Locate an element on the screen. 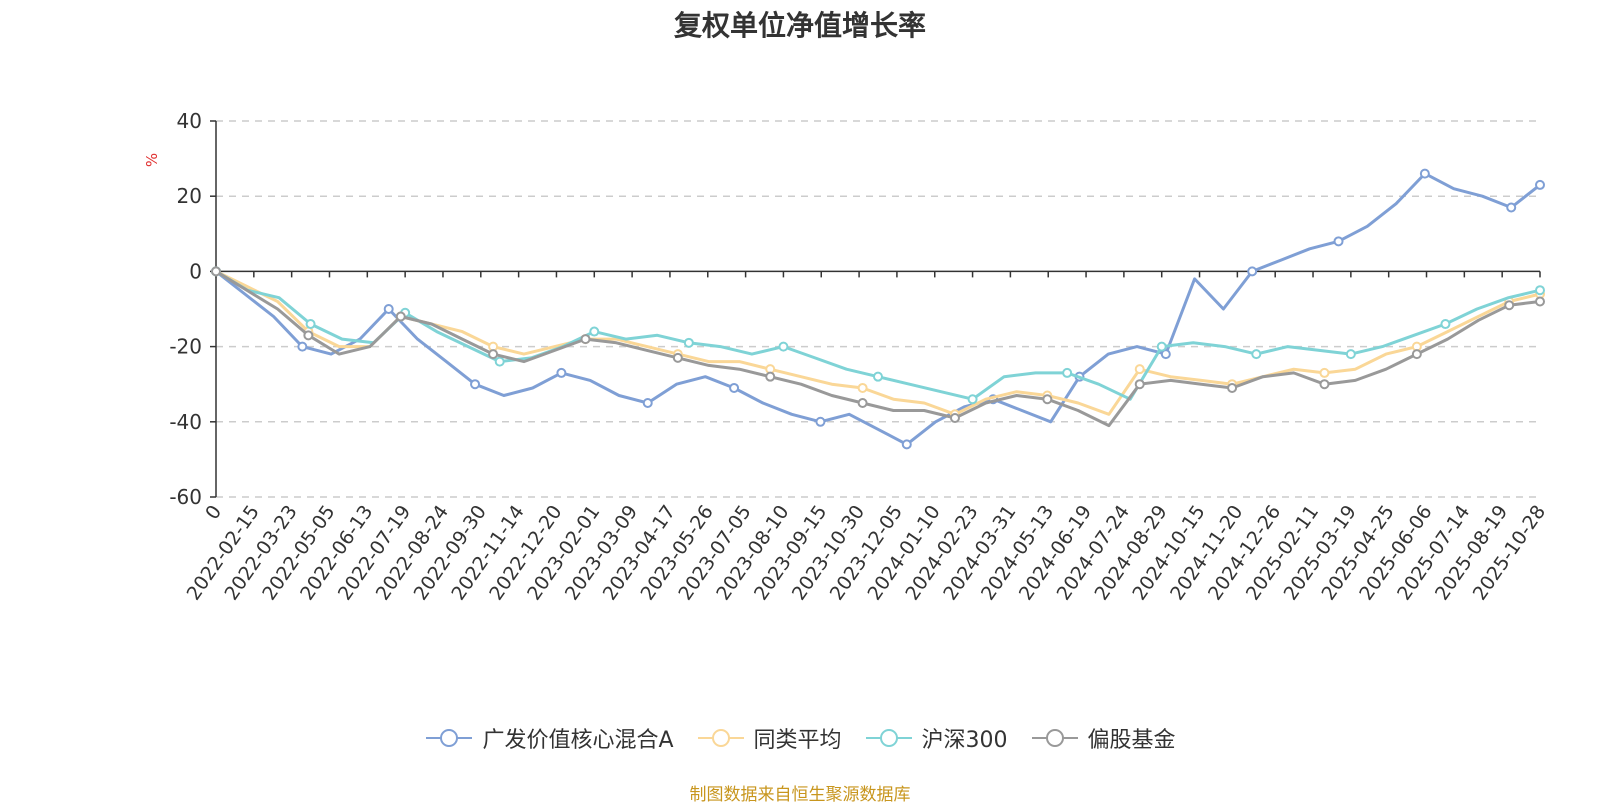  legend-item: 同类平均 is located at coordinates (769, 738).